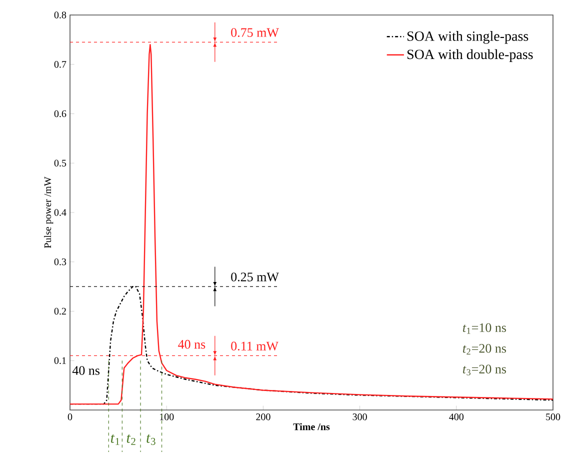 This screenshot has width=570, height=454. Describe the element at coordinates (359, 417) in the screenshot. I see `x-tick-label: 300` at that location.